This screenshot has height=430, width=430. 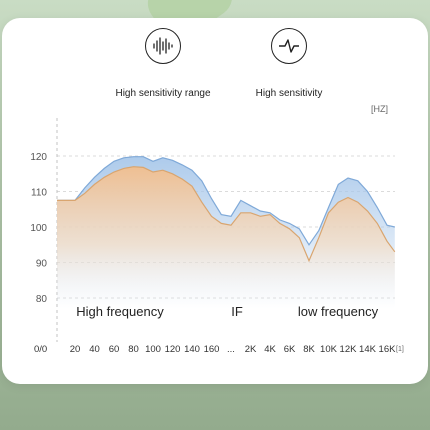 What do you see at coordinates (114, 349) in the screenshot?
I see `x-tick-label: 60` at bounding box center [114, 349].